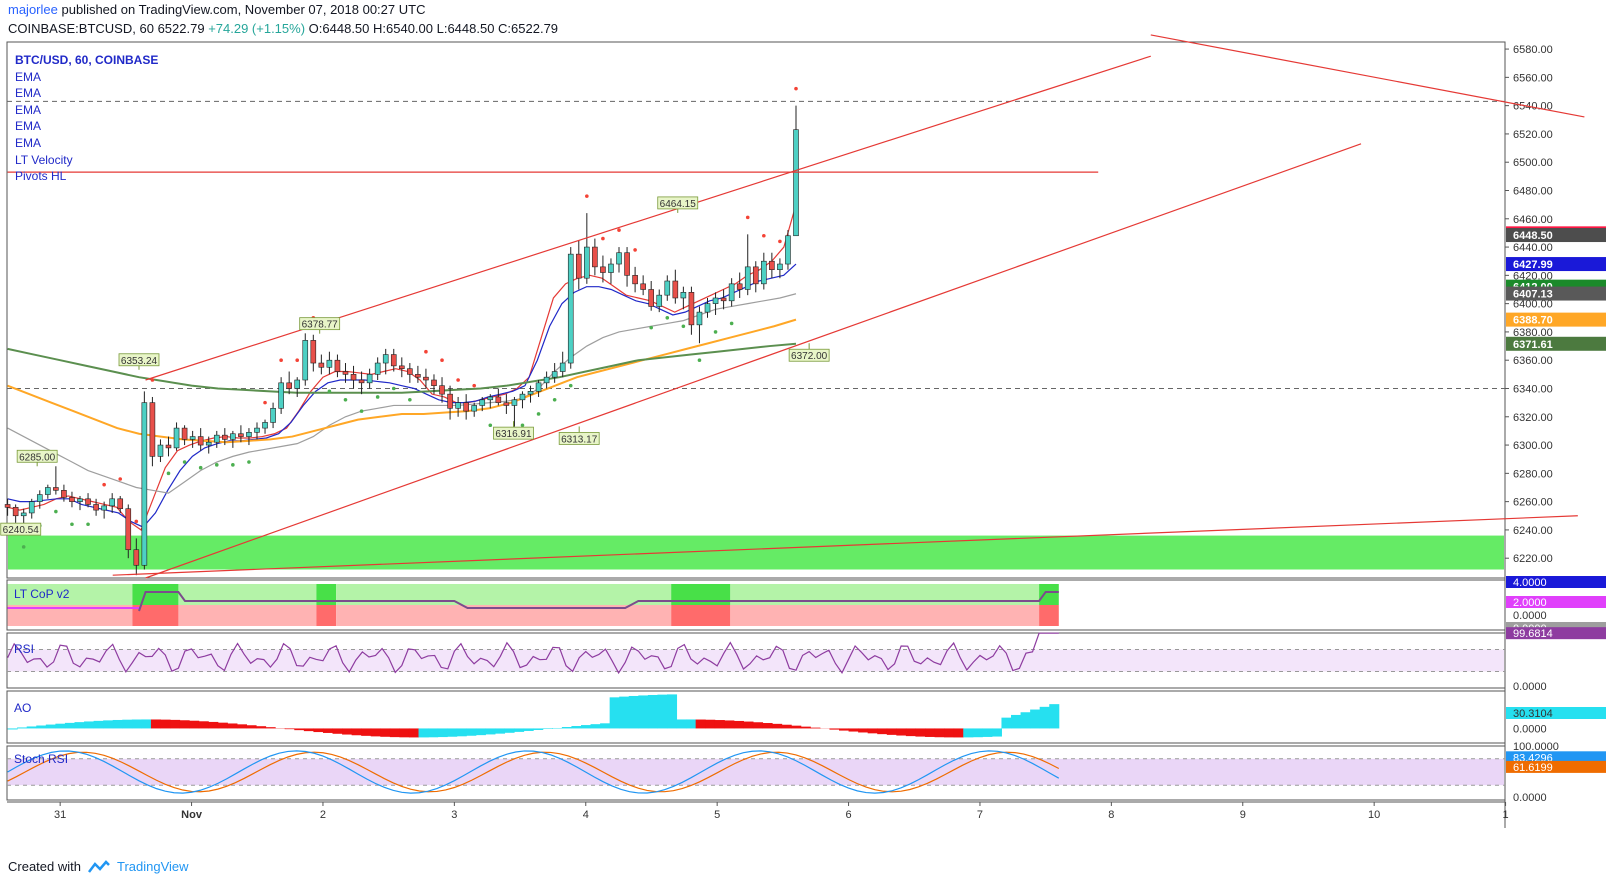 The image size is (1615, 889). What do you see at coordinates (1556, 713) in the screenshot?
I see `ao-tag` at bounding box center [1556, 713].